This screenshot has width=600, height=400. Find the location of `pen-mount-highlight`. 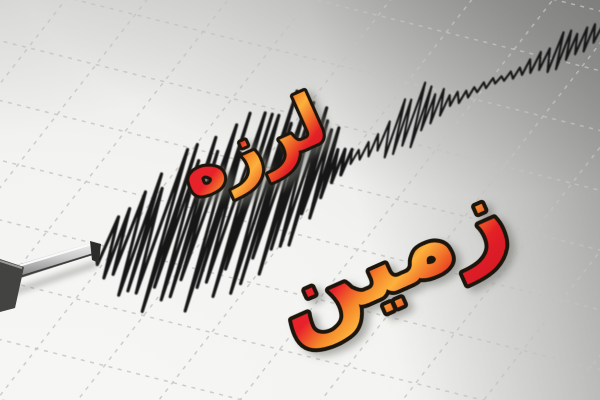

pen-mount-highlight is located at coordinates (11, 264).